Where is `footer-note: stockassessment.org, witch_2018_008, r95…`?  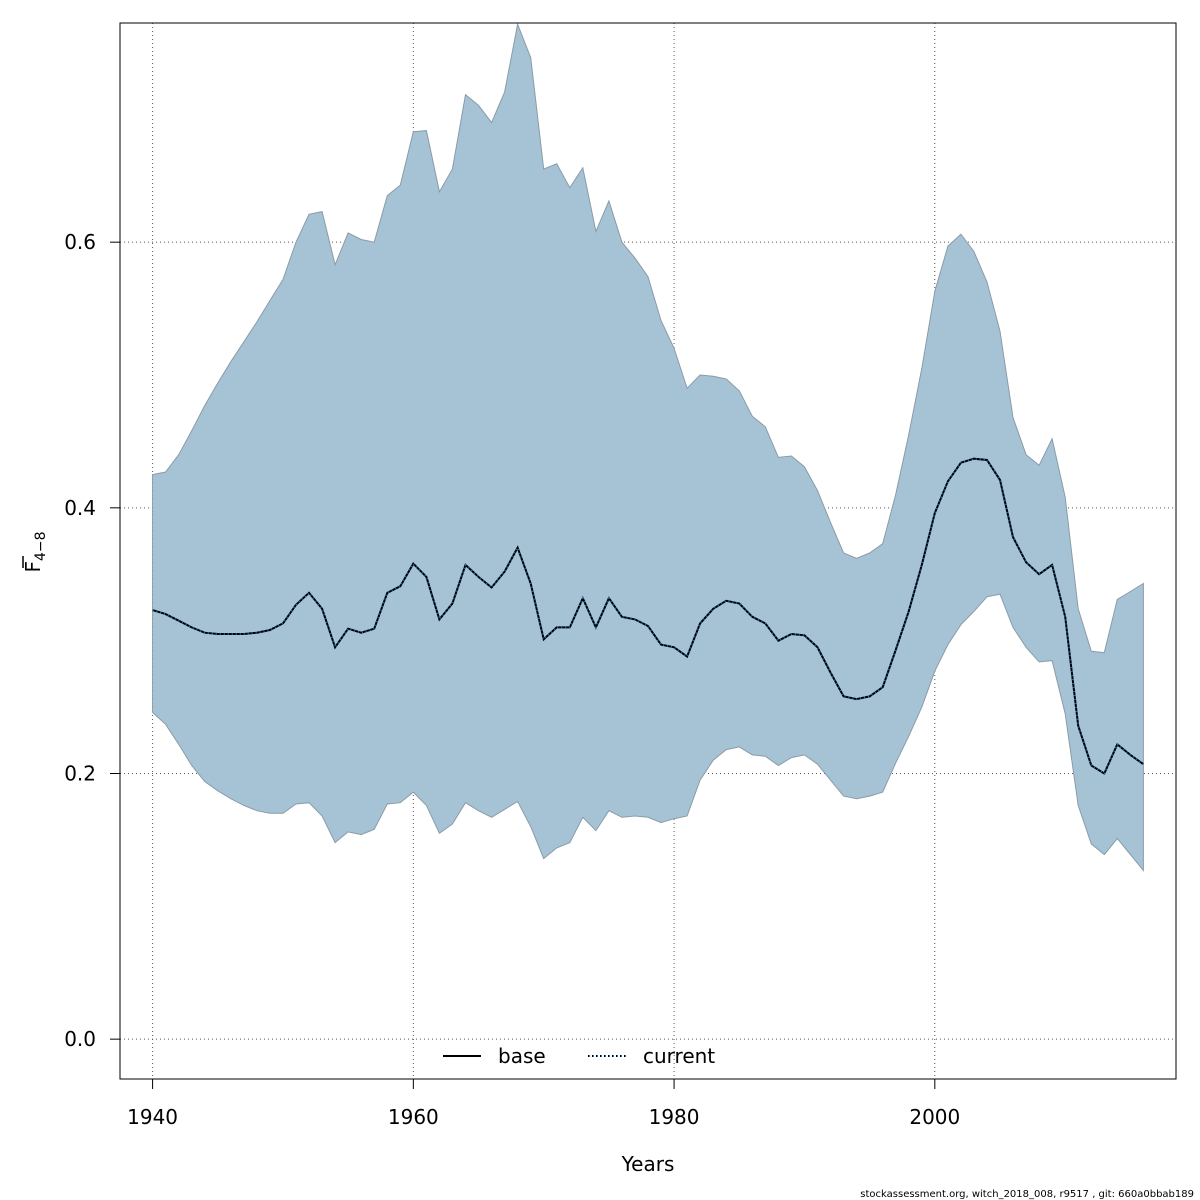
footer-note: stockassessment.org, witch_2018_008, r95… is located at coordinates (1027, 1194).